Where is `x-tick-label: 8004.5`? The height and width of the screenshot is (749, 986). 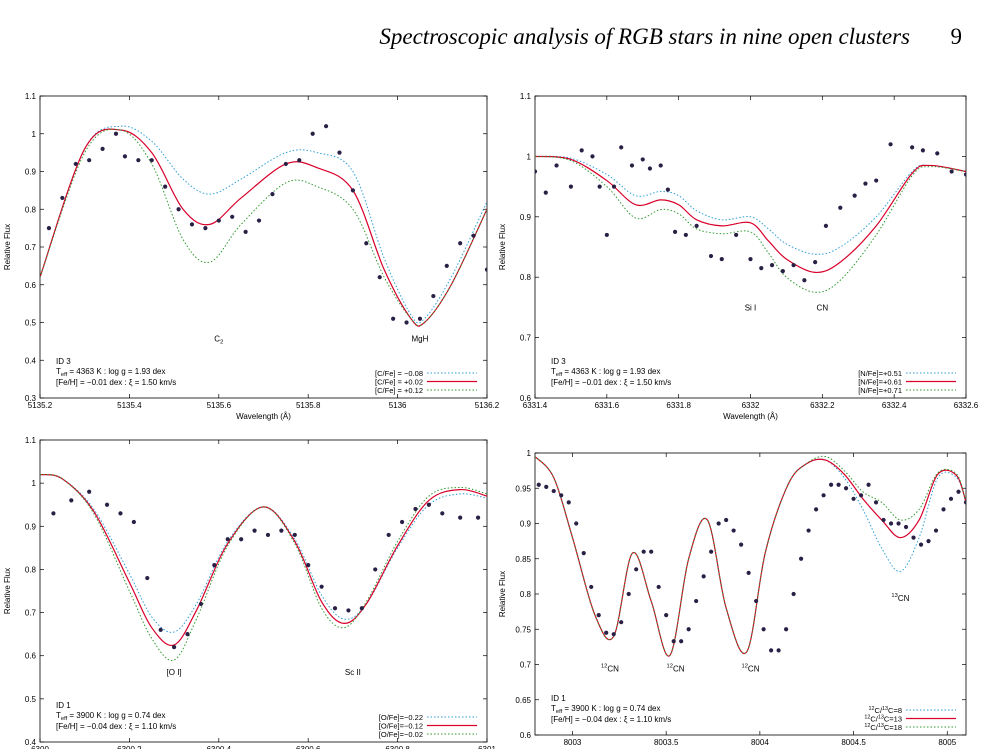 x-tick-label: 8004.5 is located at coordinates (853, 742).